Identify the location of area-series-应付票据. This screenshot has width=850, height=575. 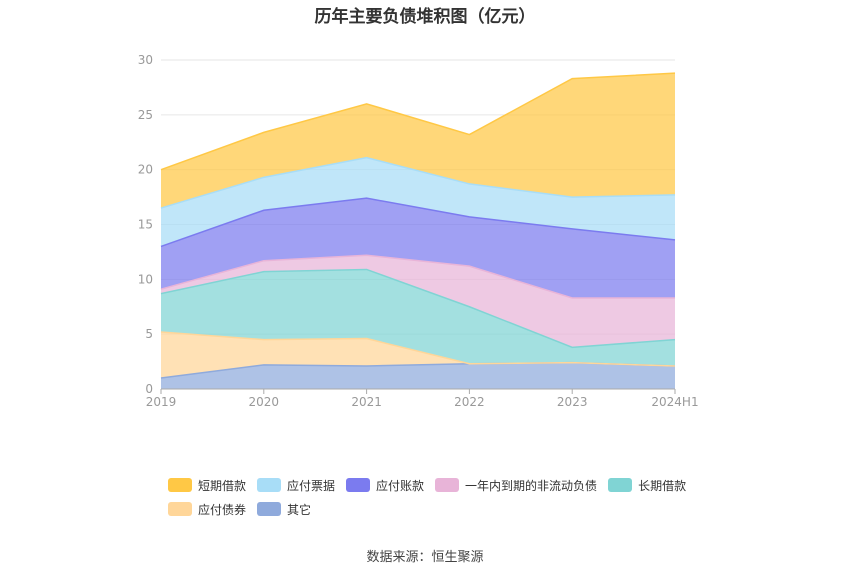
(418, 202).